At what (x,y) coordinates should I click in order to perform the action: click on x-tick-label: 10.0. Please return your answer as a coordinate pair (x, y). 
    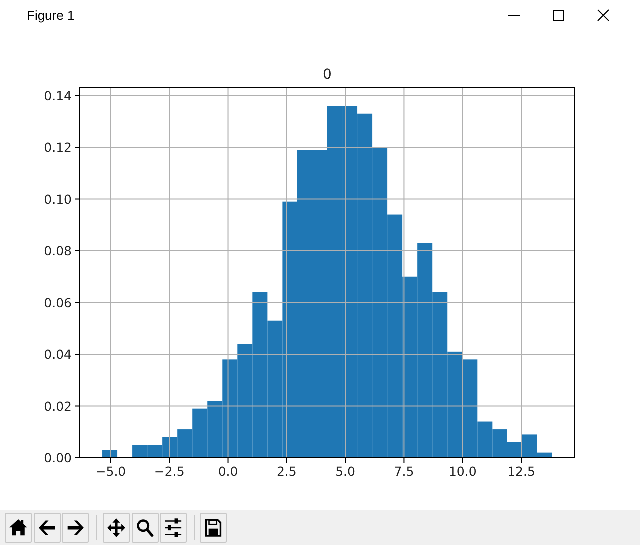
    Looking at the image, I should click on (462, 471).